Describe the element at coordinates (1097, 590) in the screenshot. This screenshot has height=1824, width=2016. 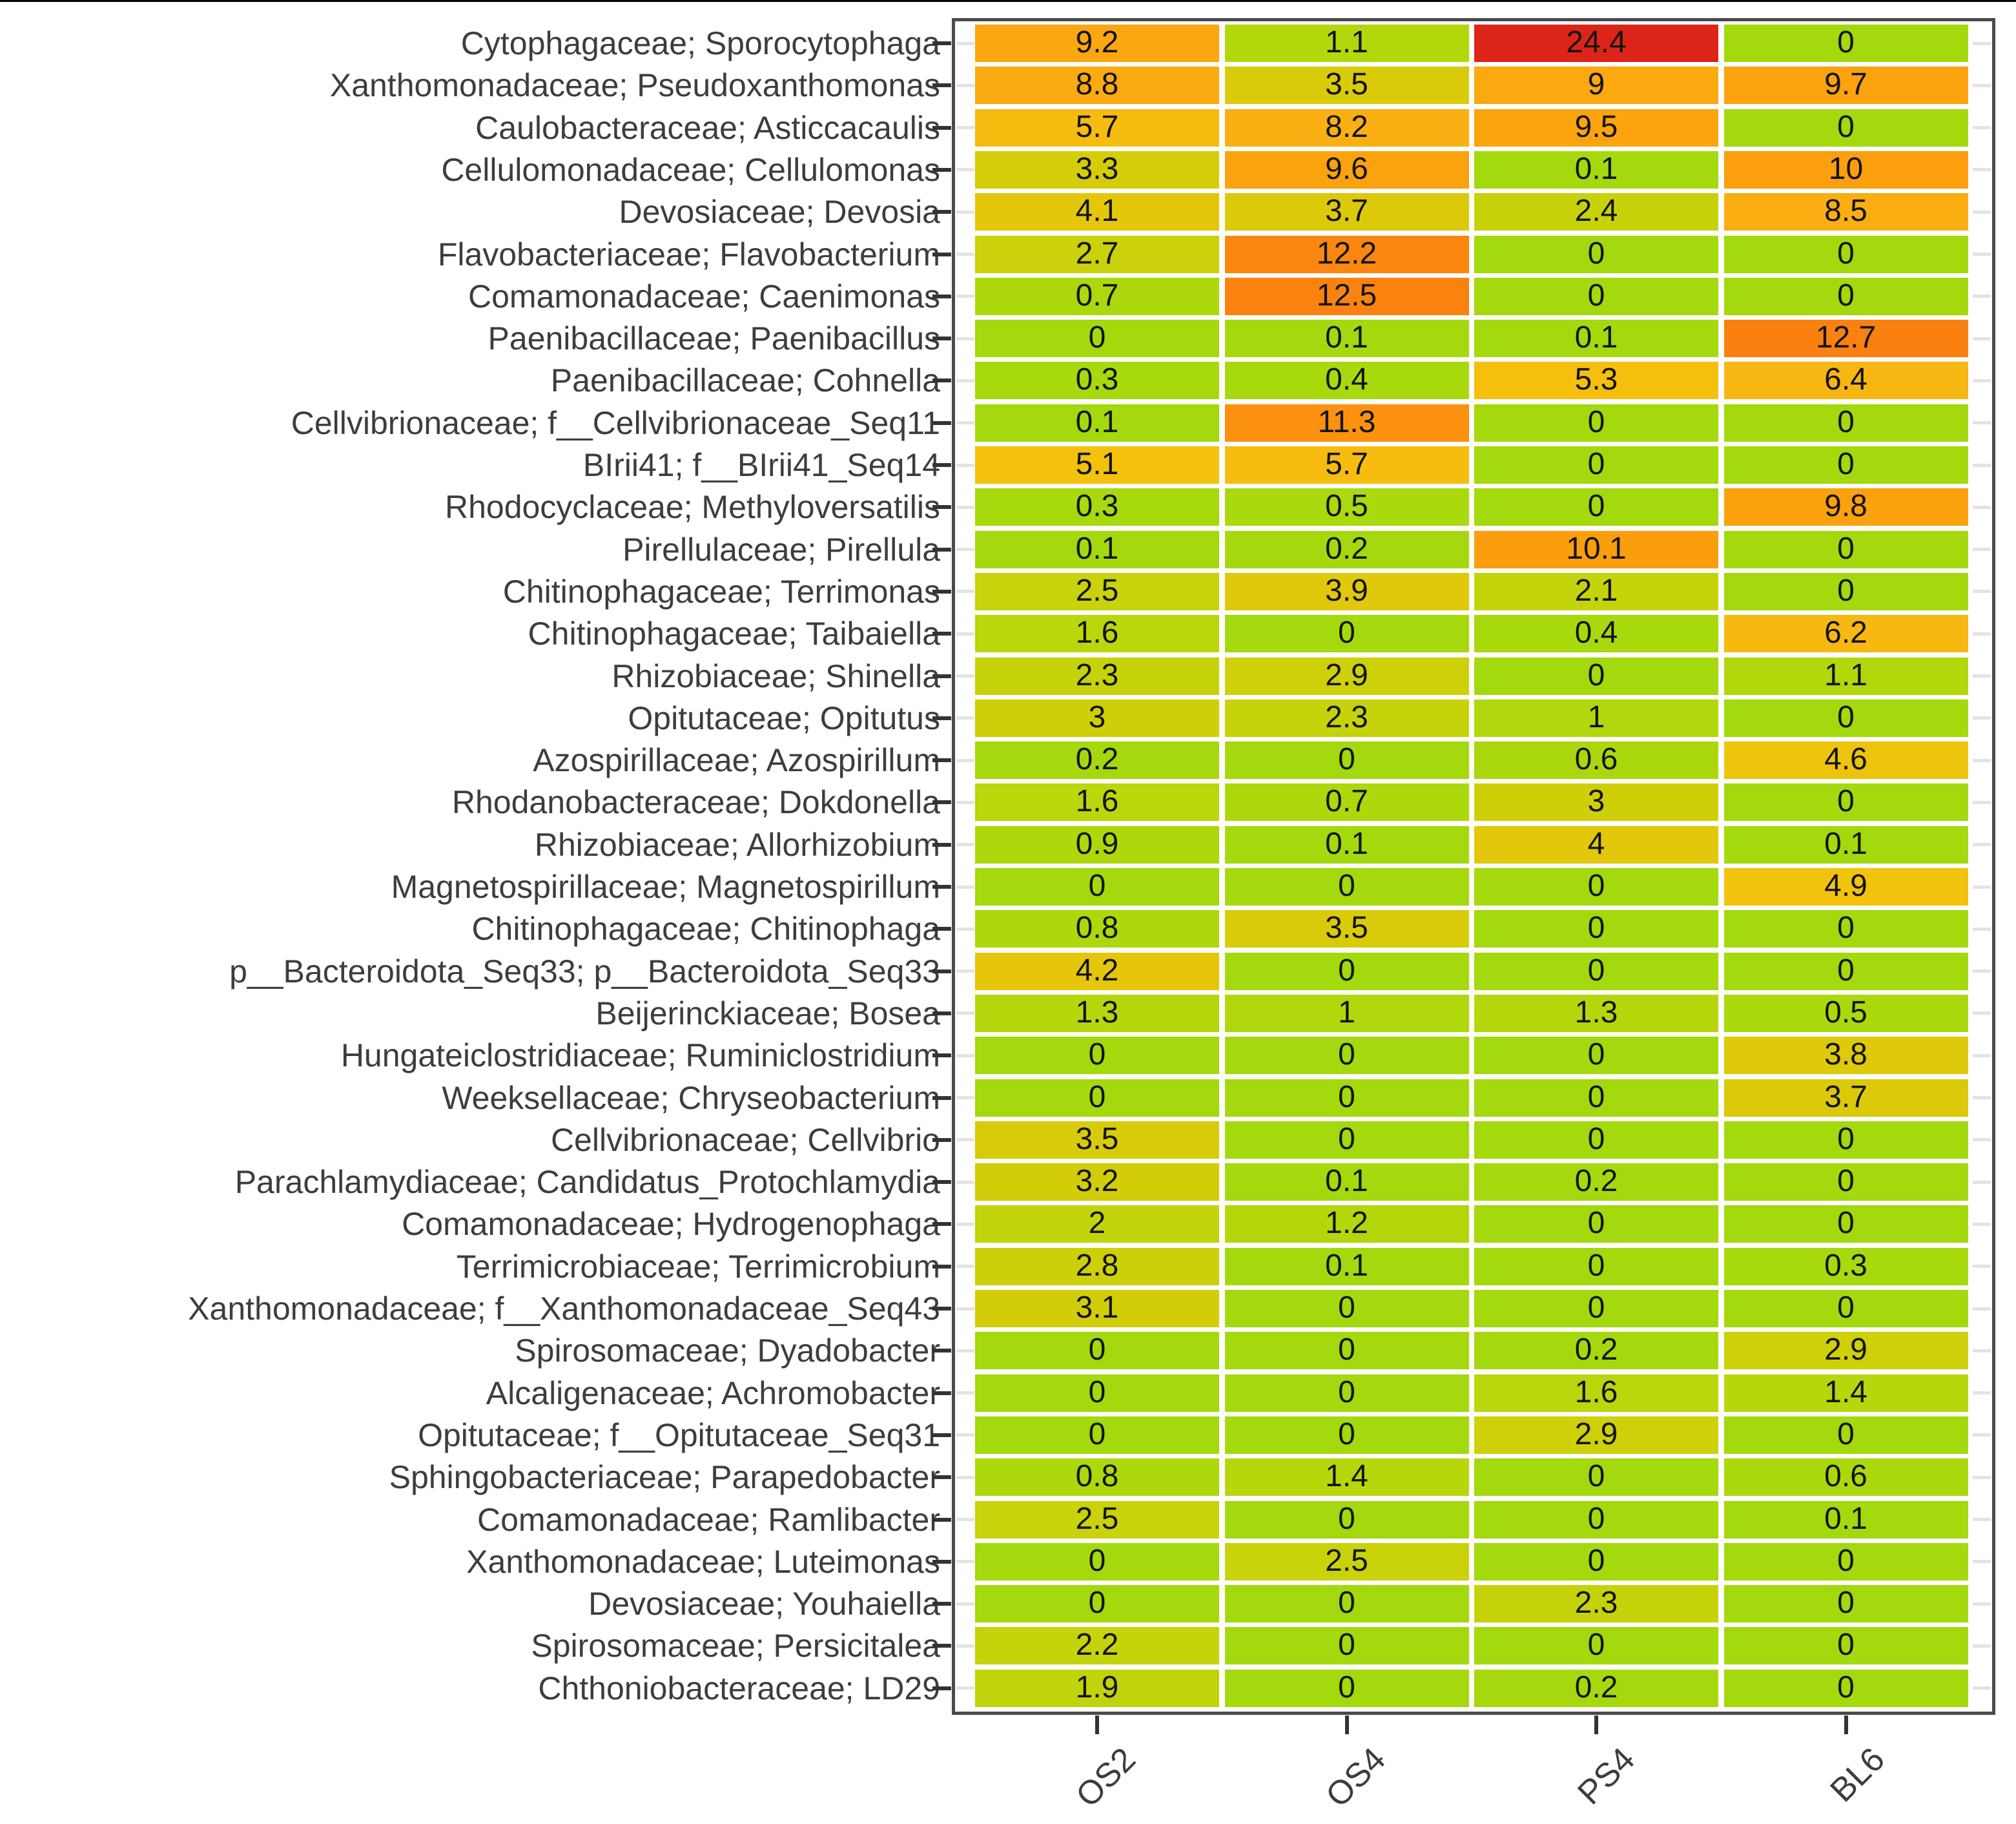
I see `cell-value: 2.5` at that location.